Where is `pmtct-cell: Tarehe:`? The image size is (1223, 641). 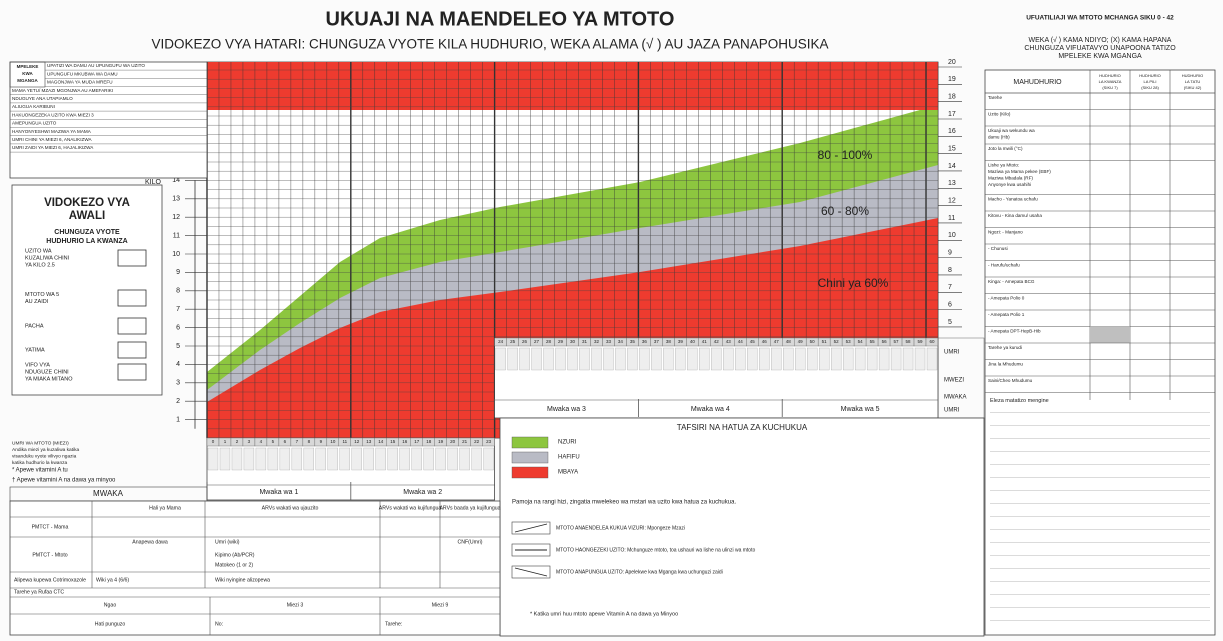
pmtct-cell: Tarehe: is located at coordinates (393, 624).